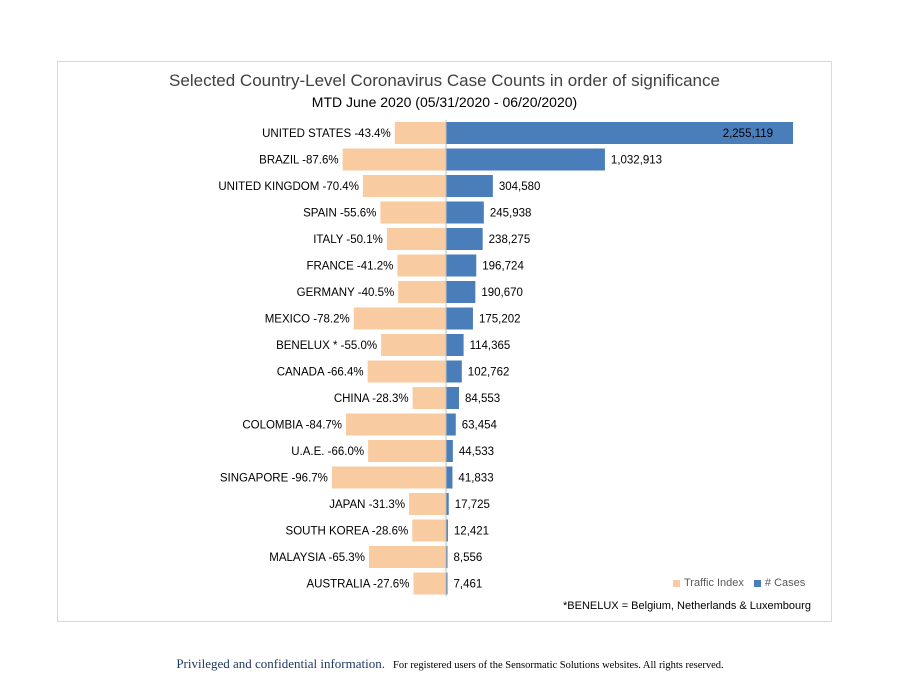 The image size is (900, 695). What do you see at coordinates (503, 267) in the screenshot?
I see `cases-value-label: 196,724` at bounding box center [503, 267].